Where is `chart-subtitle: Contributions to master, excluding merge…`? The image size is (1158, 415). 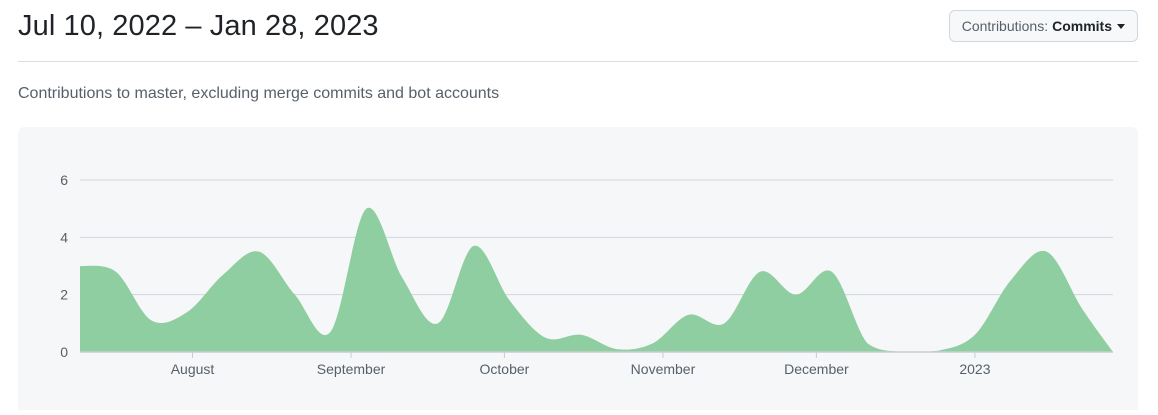
chart-subtitle: Contributions to master, excluding merge… is located at coordinates (259, 93).